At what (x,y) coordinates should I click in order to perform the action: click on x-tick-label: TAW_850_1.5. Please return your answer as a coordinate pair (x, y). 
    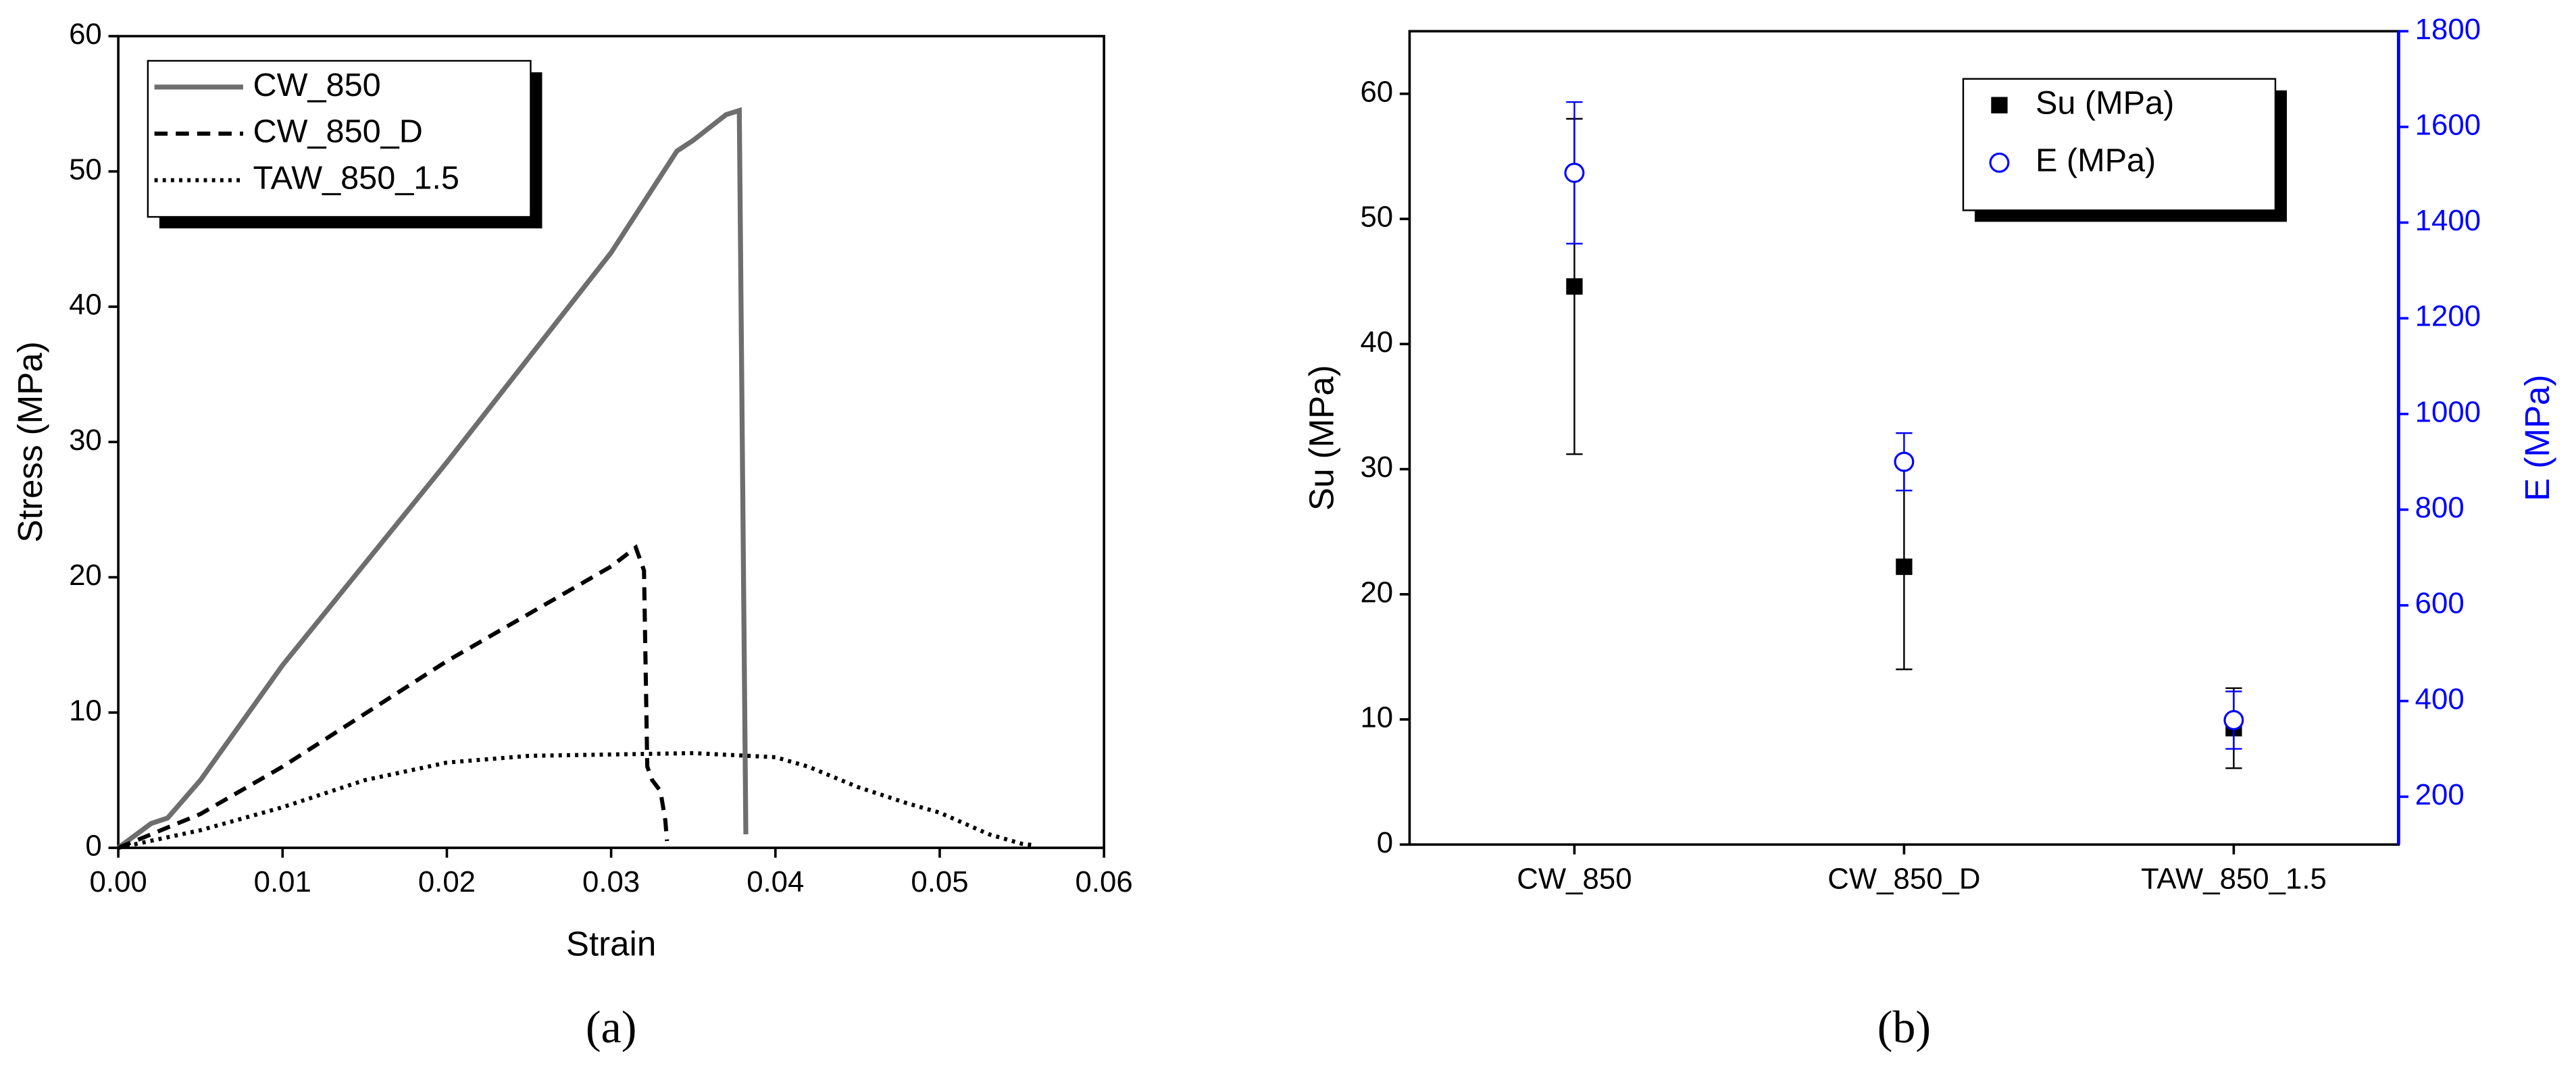
    Looking at the image, I should click on (2234, 878).